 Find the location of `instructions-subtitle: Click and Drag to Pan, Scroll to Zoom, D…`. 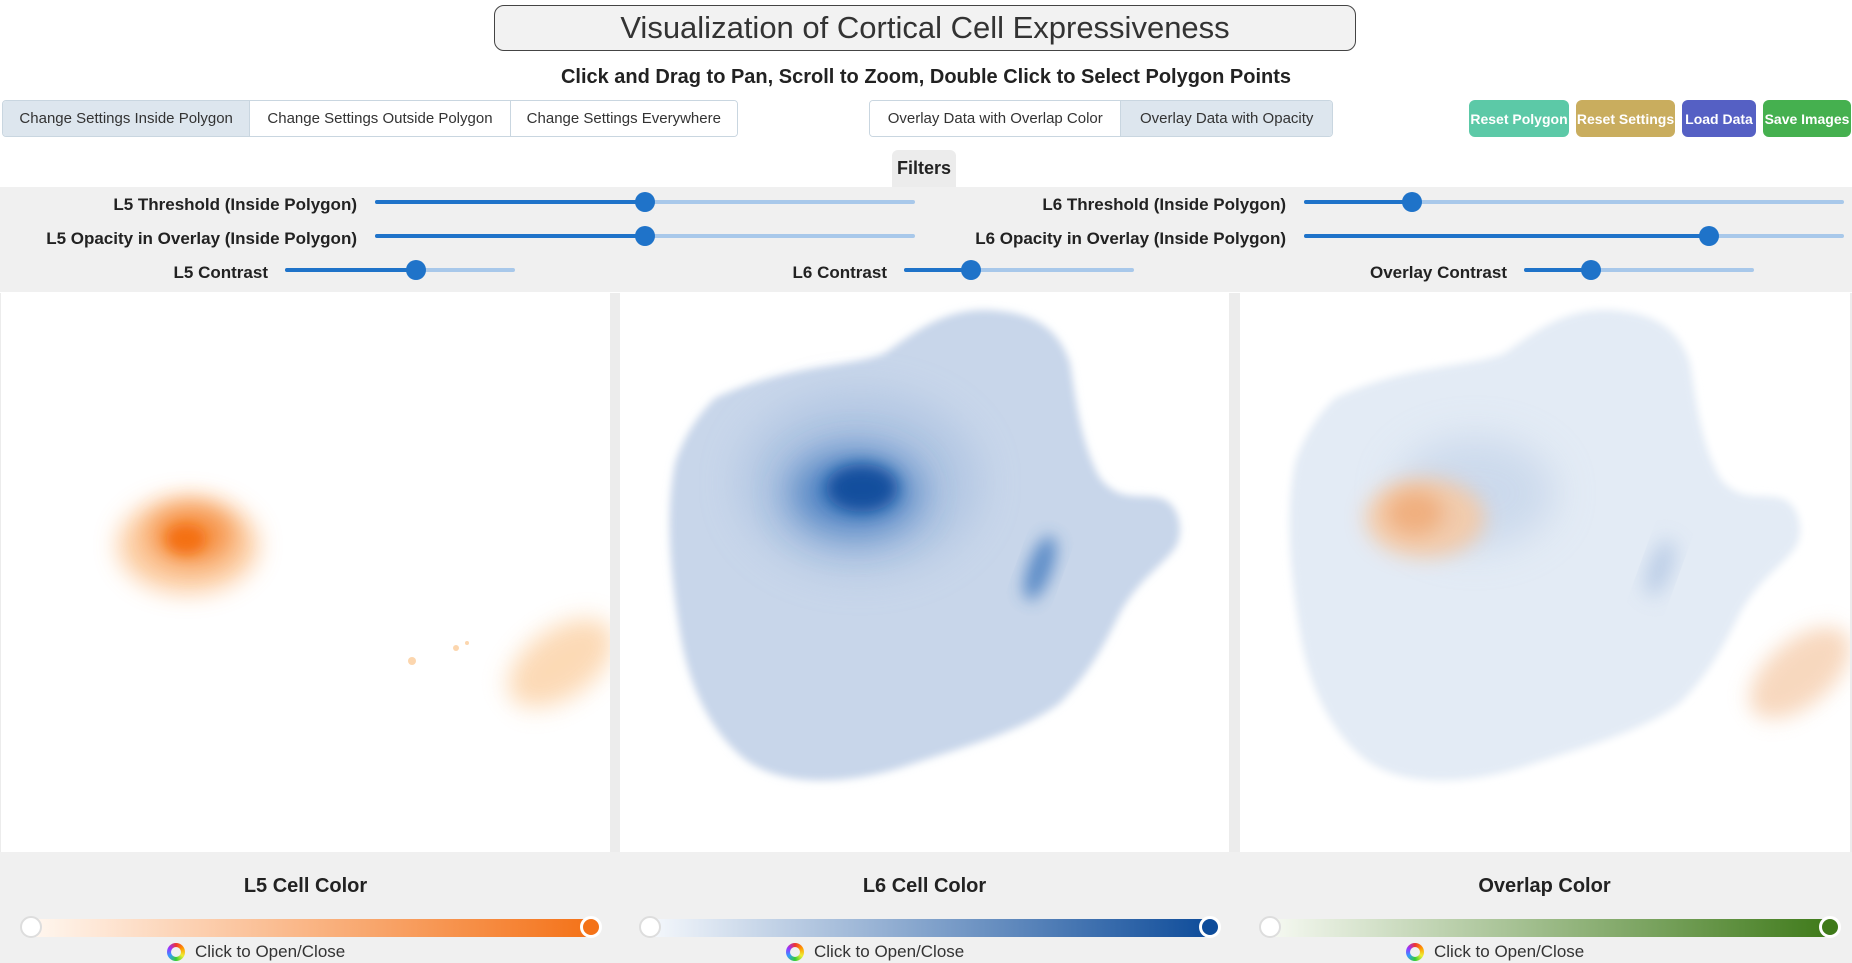

instructions-subtitle: Click and Drag to Pan, Scroll to Zoom, D… is located at coordinates (926, 77).